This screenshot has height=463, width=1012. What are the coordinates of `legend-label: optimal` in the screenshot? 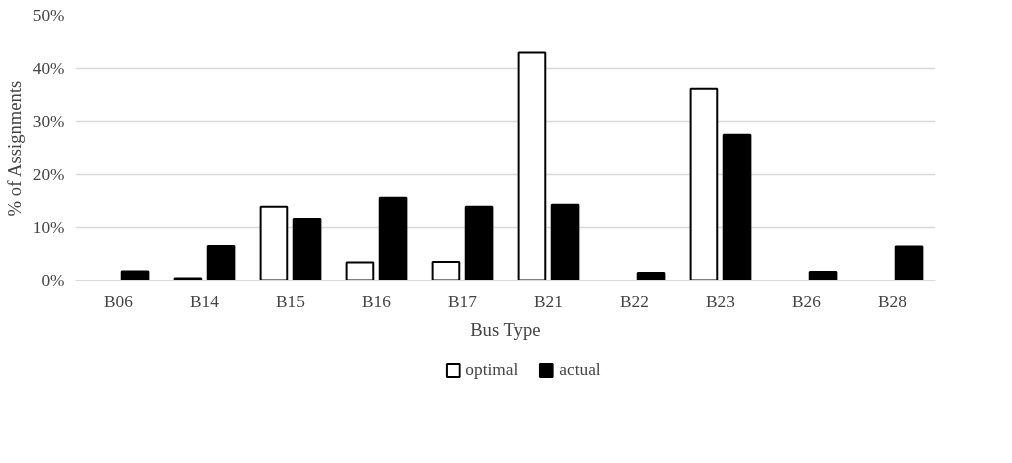 It's located at (492, 369).